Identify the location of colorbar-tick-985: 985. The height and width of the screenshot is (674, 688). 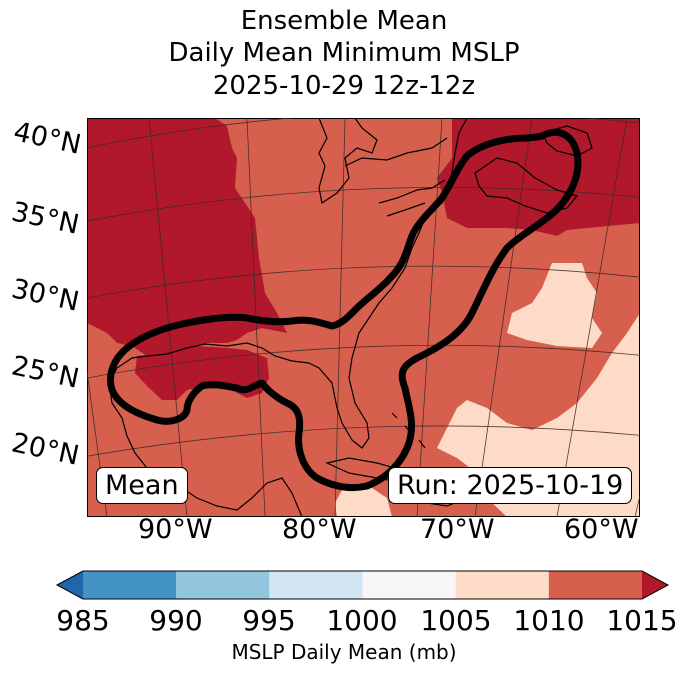
(83, 620).